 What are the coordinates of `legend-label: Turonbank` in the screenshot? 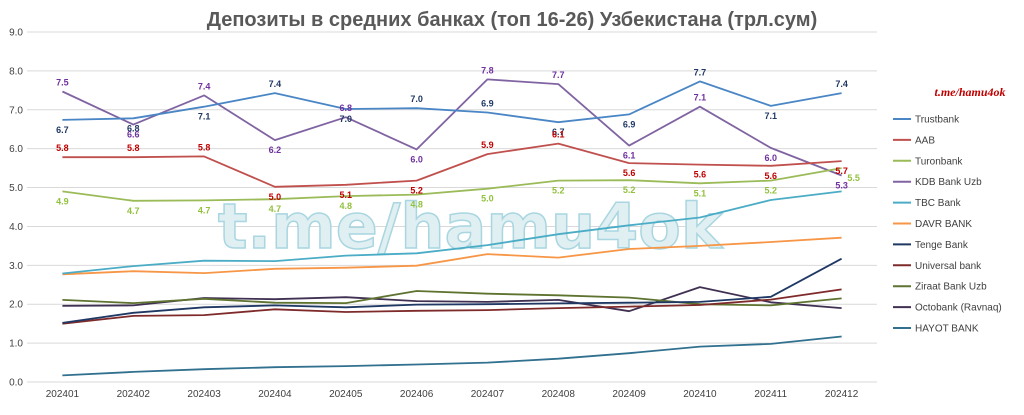 It's located at (939, 161).